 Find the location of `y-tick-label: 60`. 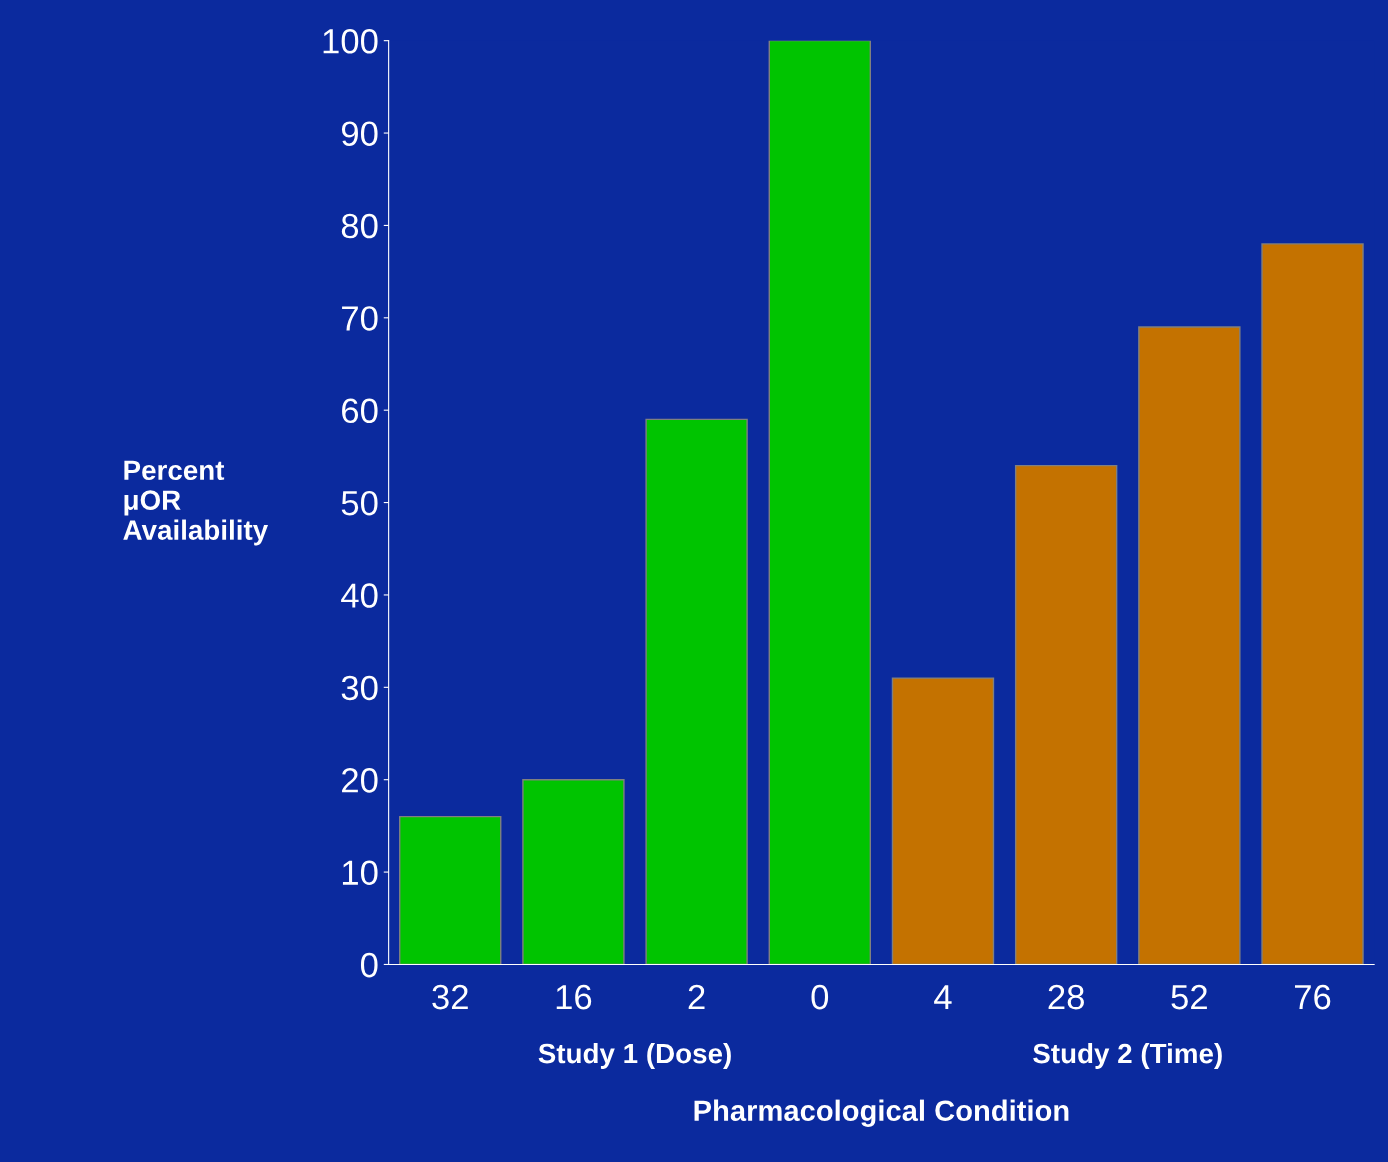

y-tick-label: 60 is located at coordinates (360, 411).